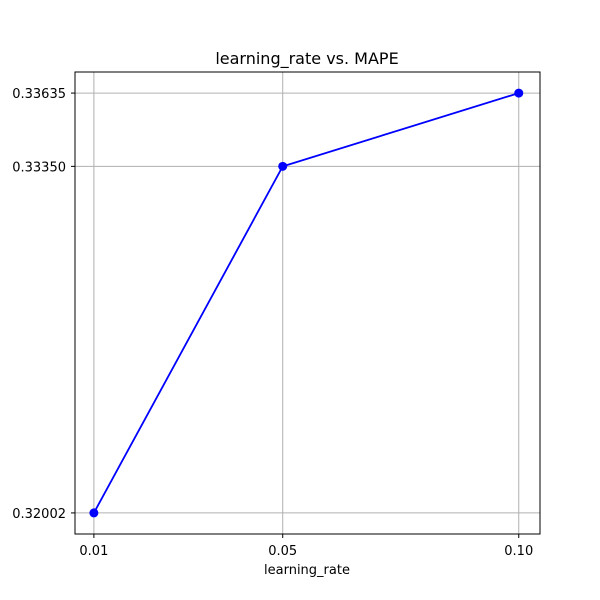 The width and height of the screenshot is (600, 600). I want to click on y-tick-label: 0.33350, so click(39, 167).